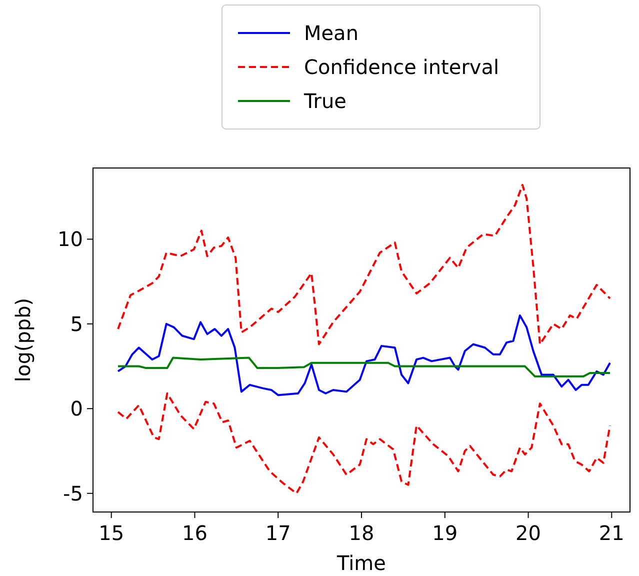  Describe the element at coordinates (324, 101) in the screenshot. I see `legend-label: True` at that location.